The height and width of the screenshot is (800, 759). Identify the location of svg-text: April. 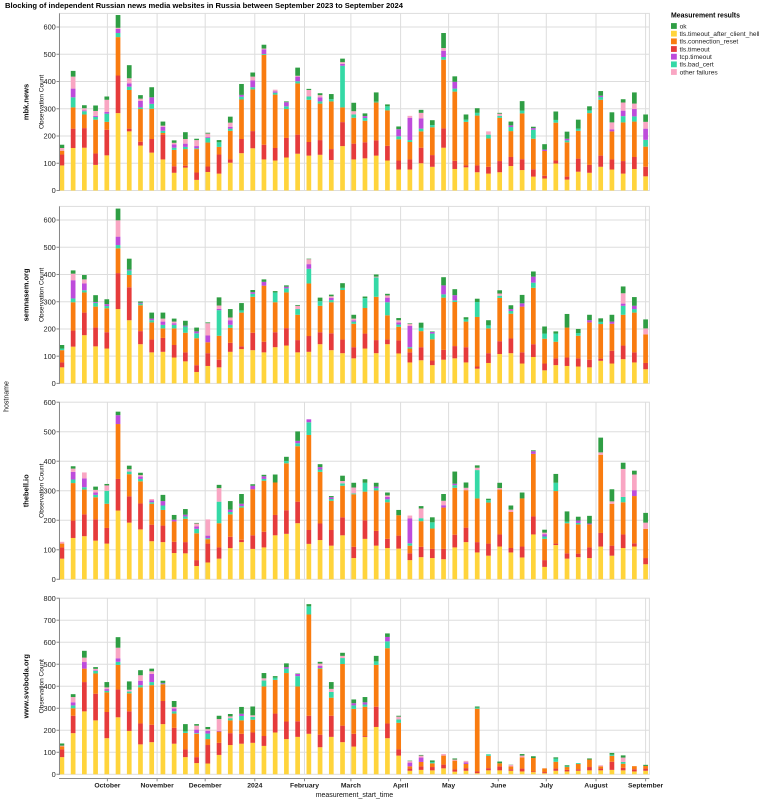
(401, 785).